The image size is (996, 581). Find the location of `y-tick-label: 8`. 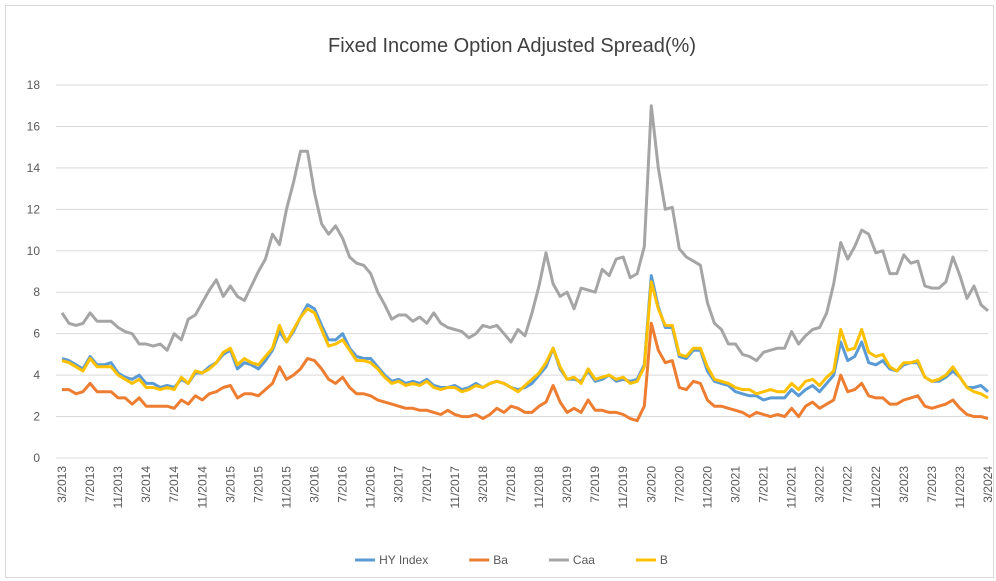

y-tick-label: 8 is located at coordinates (36, 292).